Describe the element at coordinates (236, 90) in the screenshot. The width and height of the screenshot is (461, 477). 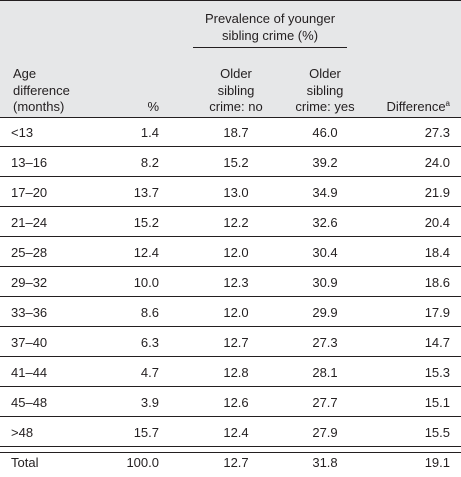
I see `older-sibling-no-header: Older sibling crime: no` at that location.